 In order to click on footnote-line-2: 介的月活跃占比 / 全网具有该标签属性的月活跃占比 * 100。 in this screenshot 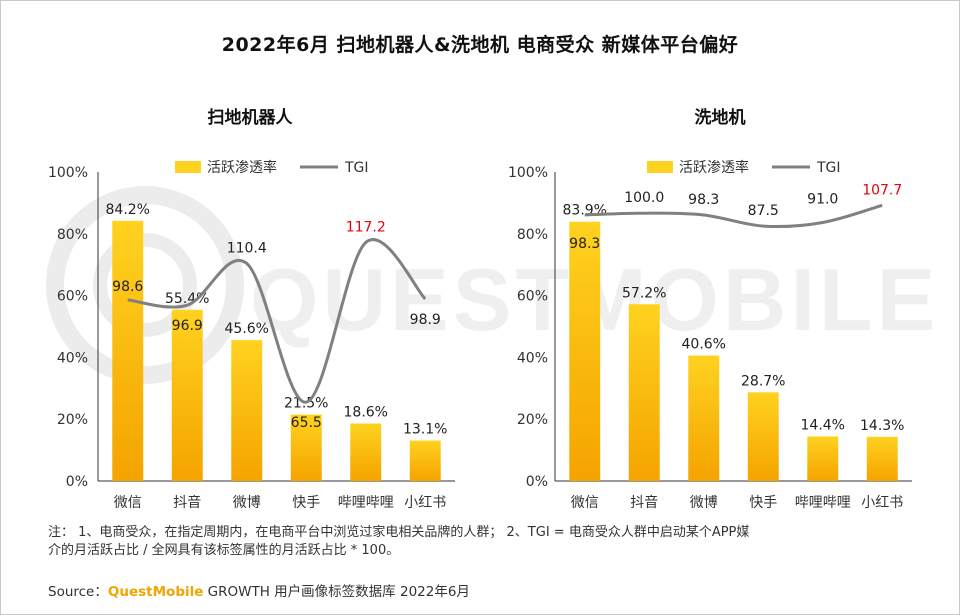, I will do `click(224, 550)`.